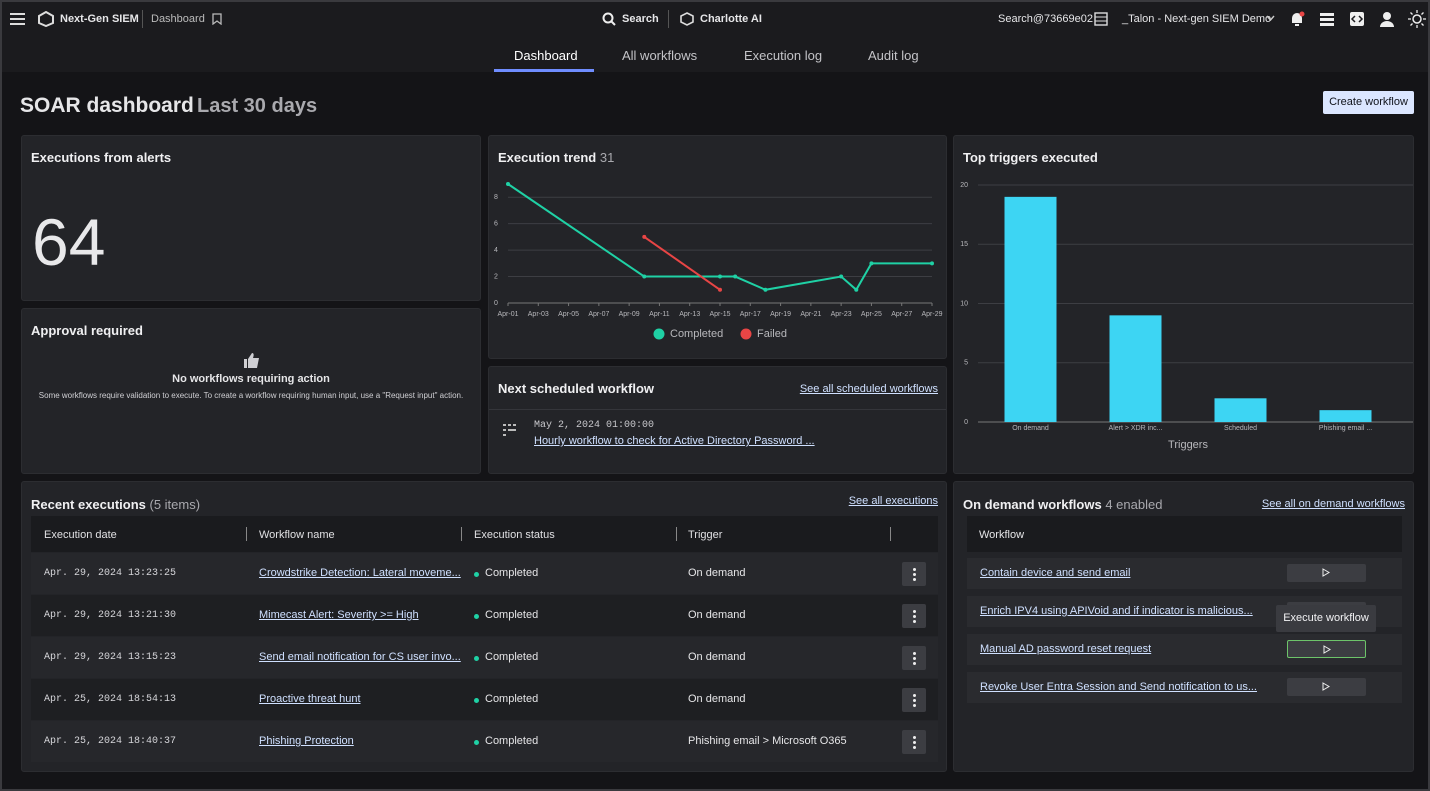 This screenshot has width=1430, height=791. I want to click on x-tick-label: Apr-29, so click(931, 314).